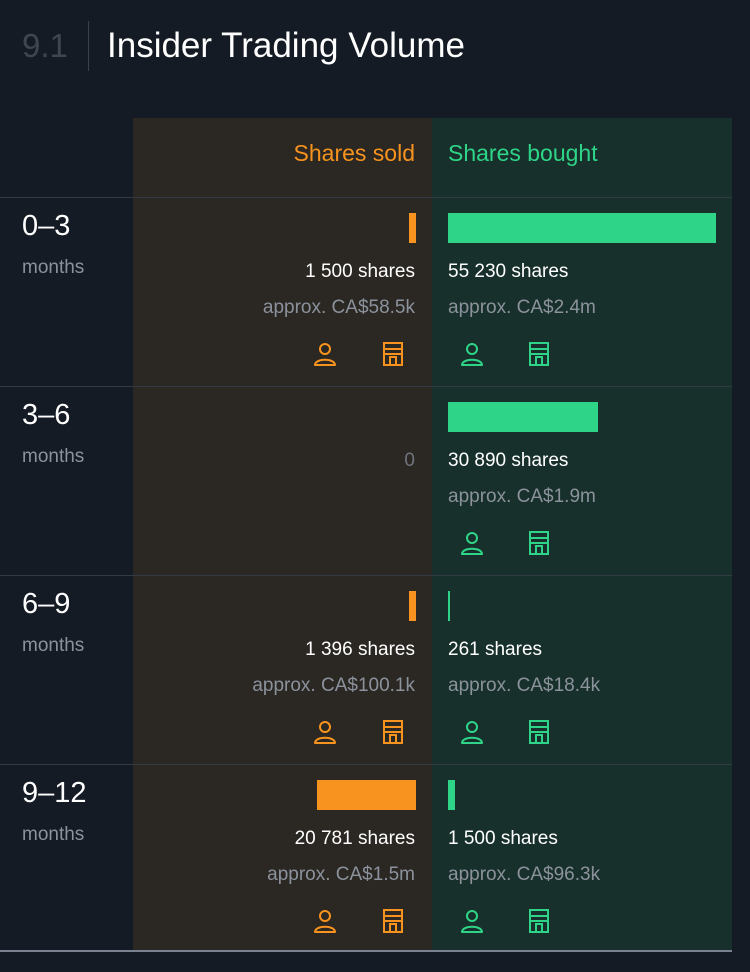 Image resolution: width=750 pixels, height=972 pixels. What do you see at coordinates (495, 649) in the screenshot?
I see `bought-shares: 261 shares` at bounding box center [495, 649].